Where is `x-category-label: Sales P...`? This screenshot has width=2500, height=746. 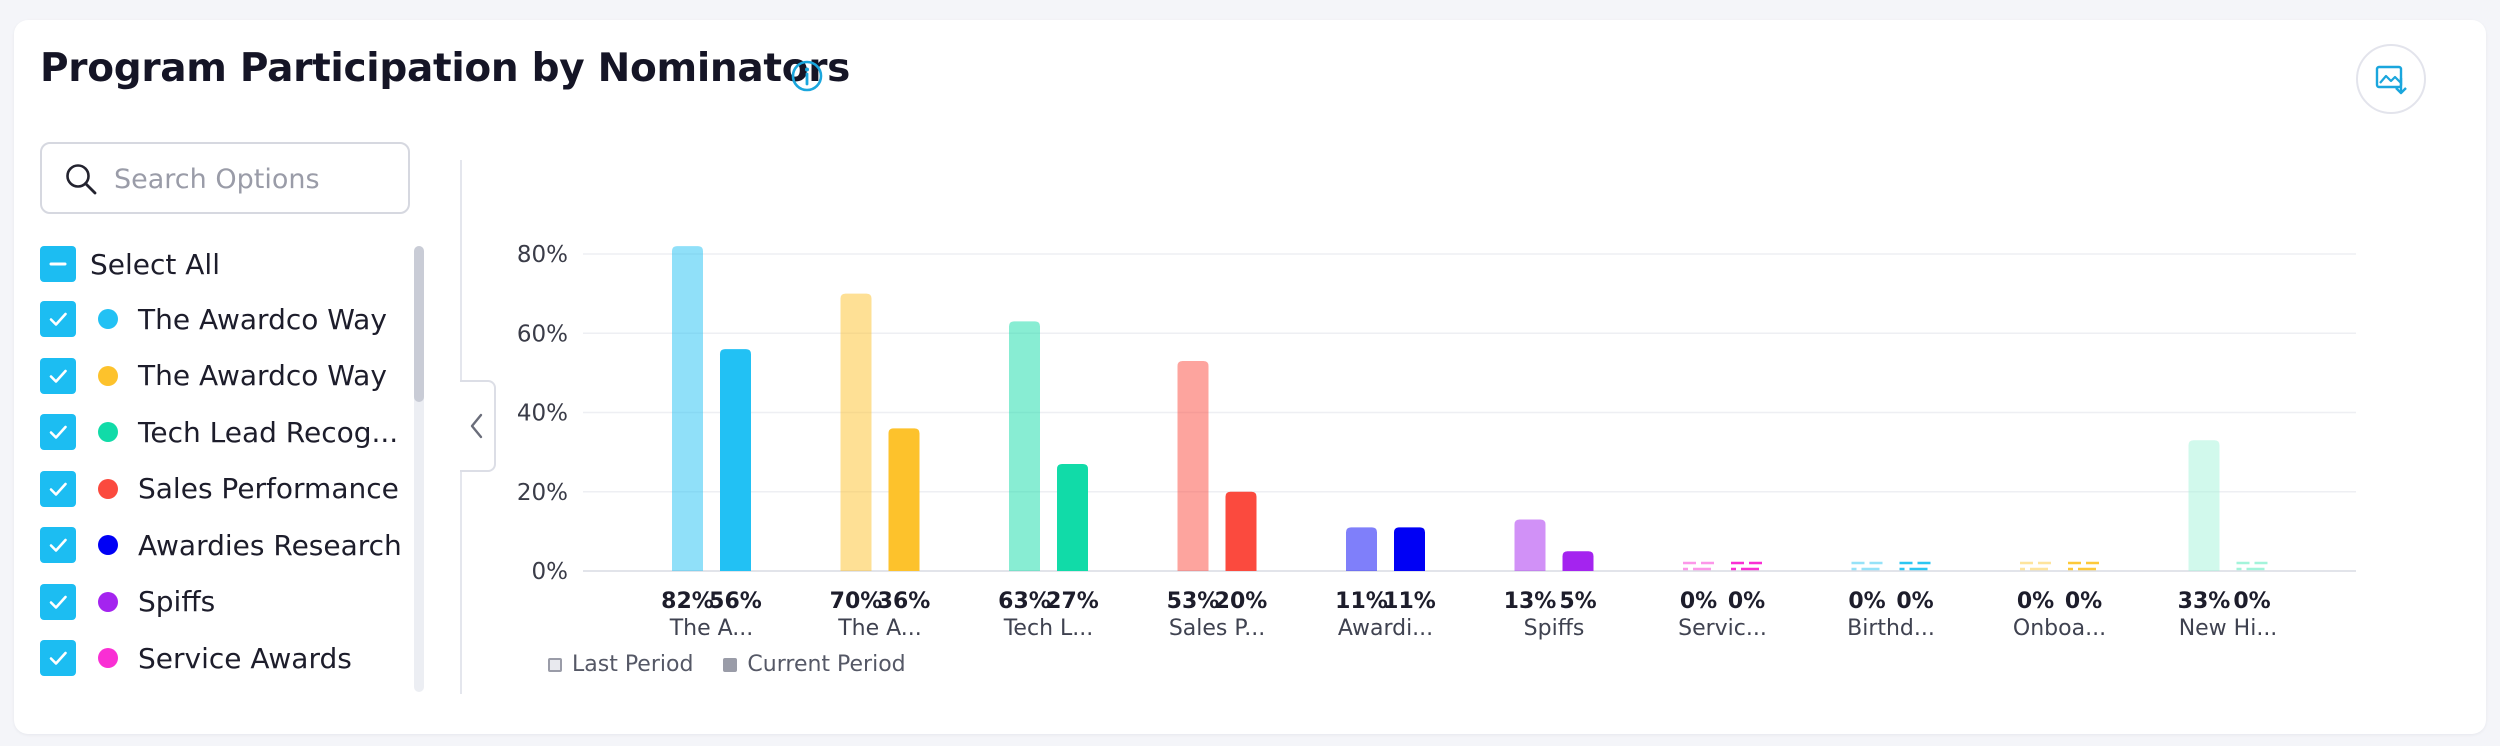
x-category-label: Sales P... is located at coordinates (1217, 628).